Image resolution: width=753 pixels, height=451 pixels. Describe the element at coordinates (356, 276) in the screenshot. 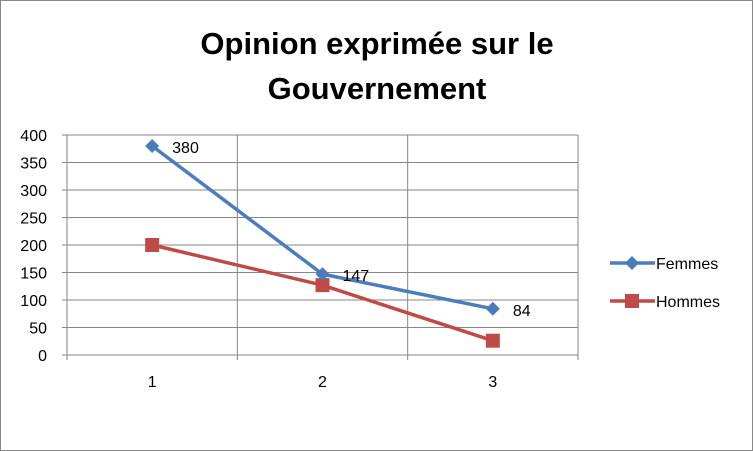

I see `data-label: 147` at that location.